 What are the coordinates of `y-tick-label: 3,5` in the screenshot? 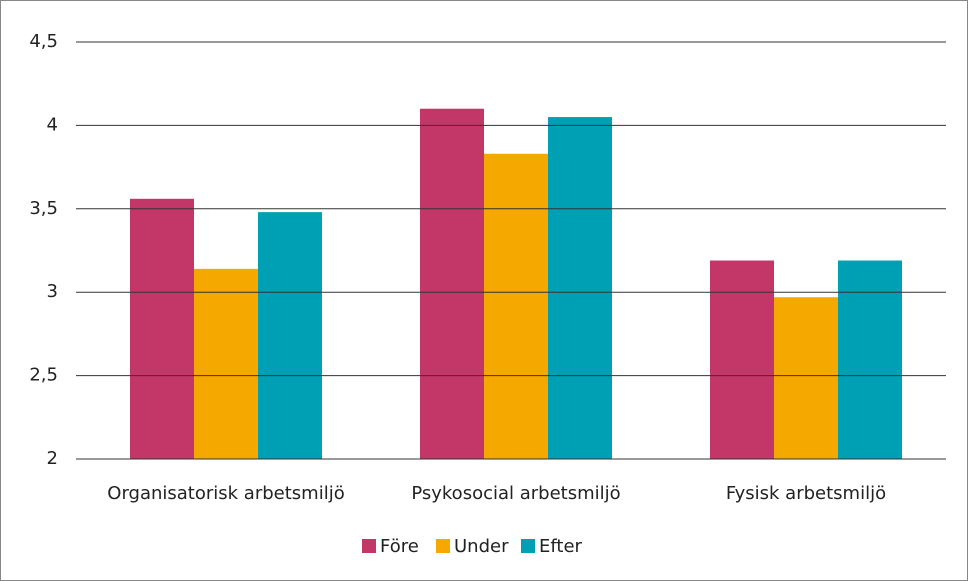 It's located at (43, 208).